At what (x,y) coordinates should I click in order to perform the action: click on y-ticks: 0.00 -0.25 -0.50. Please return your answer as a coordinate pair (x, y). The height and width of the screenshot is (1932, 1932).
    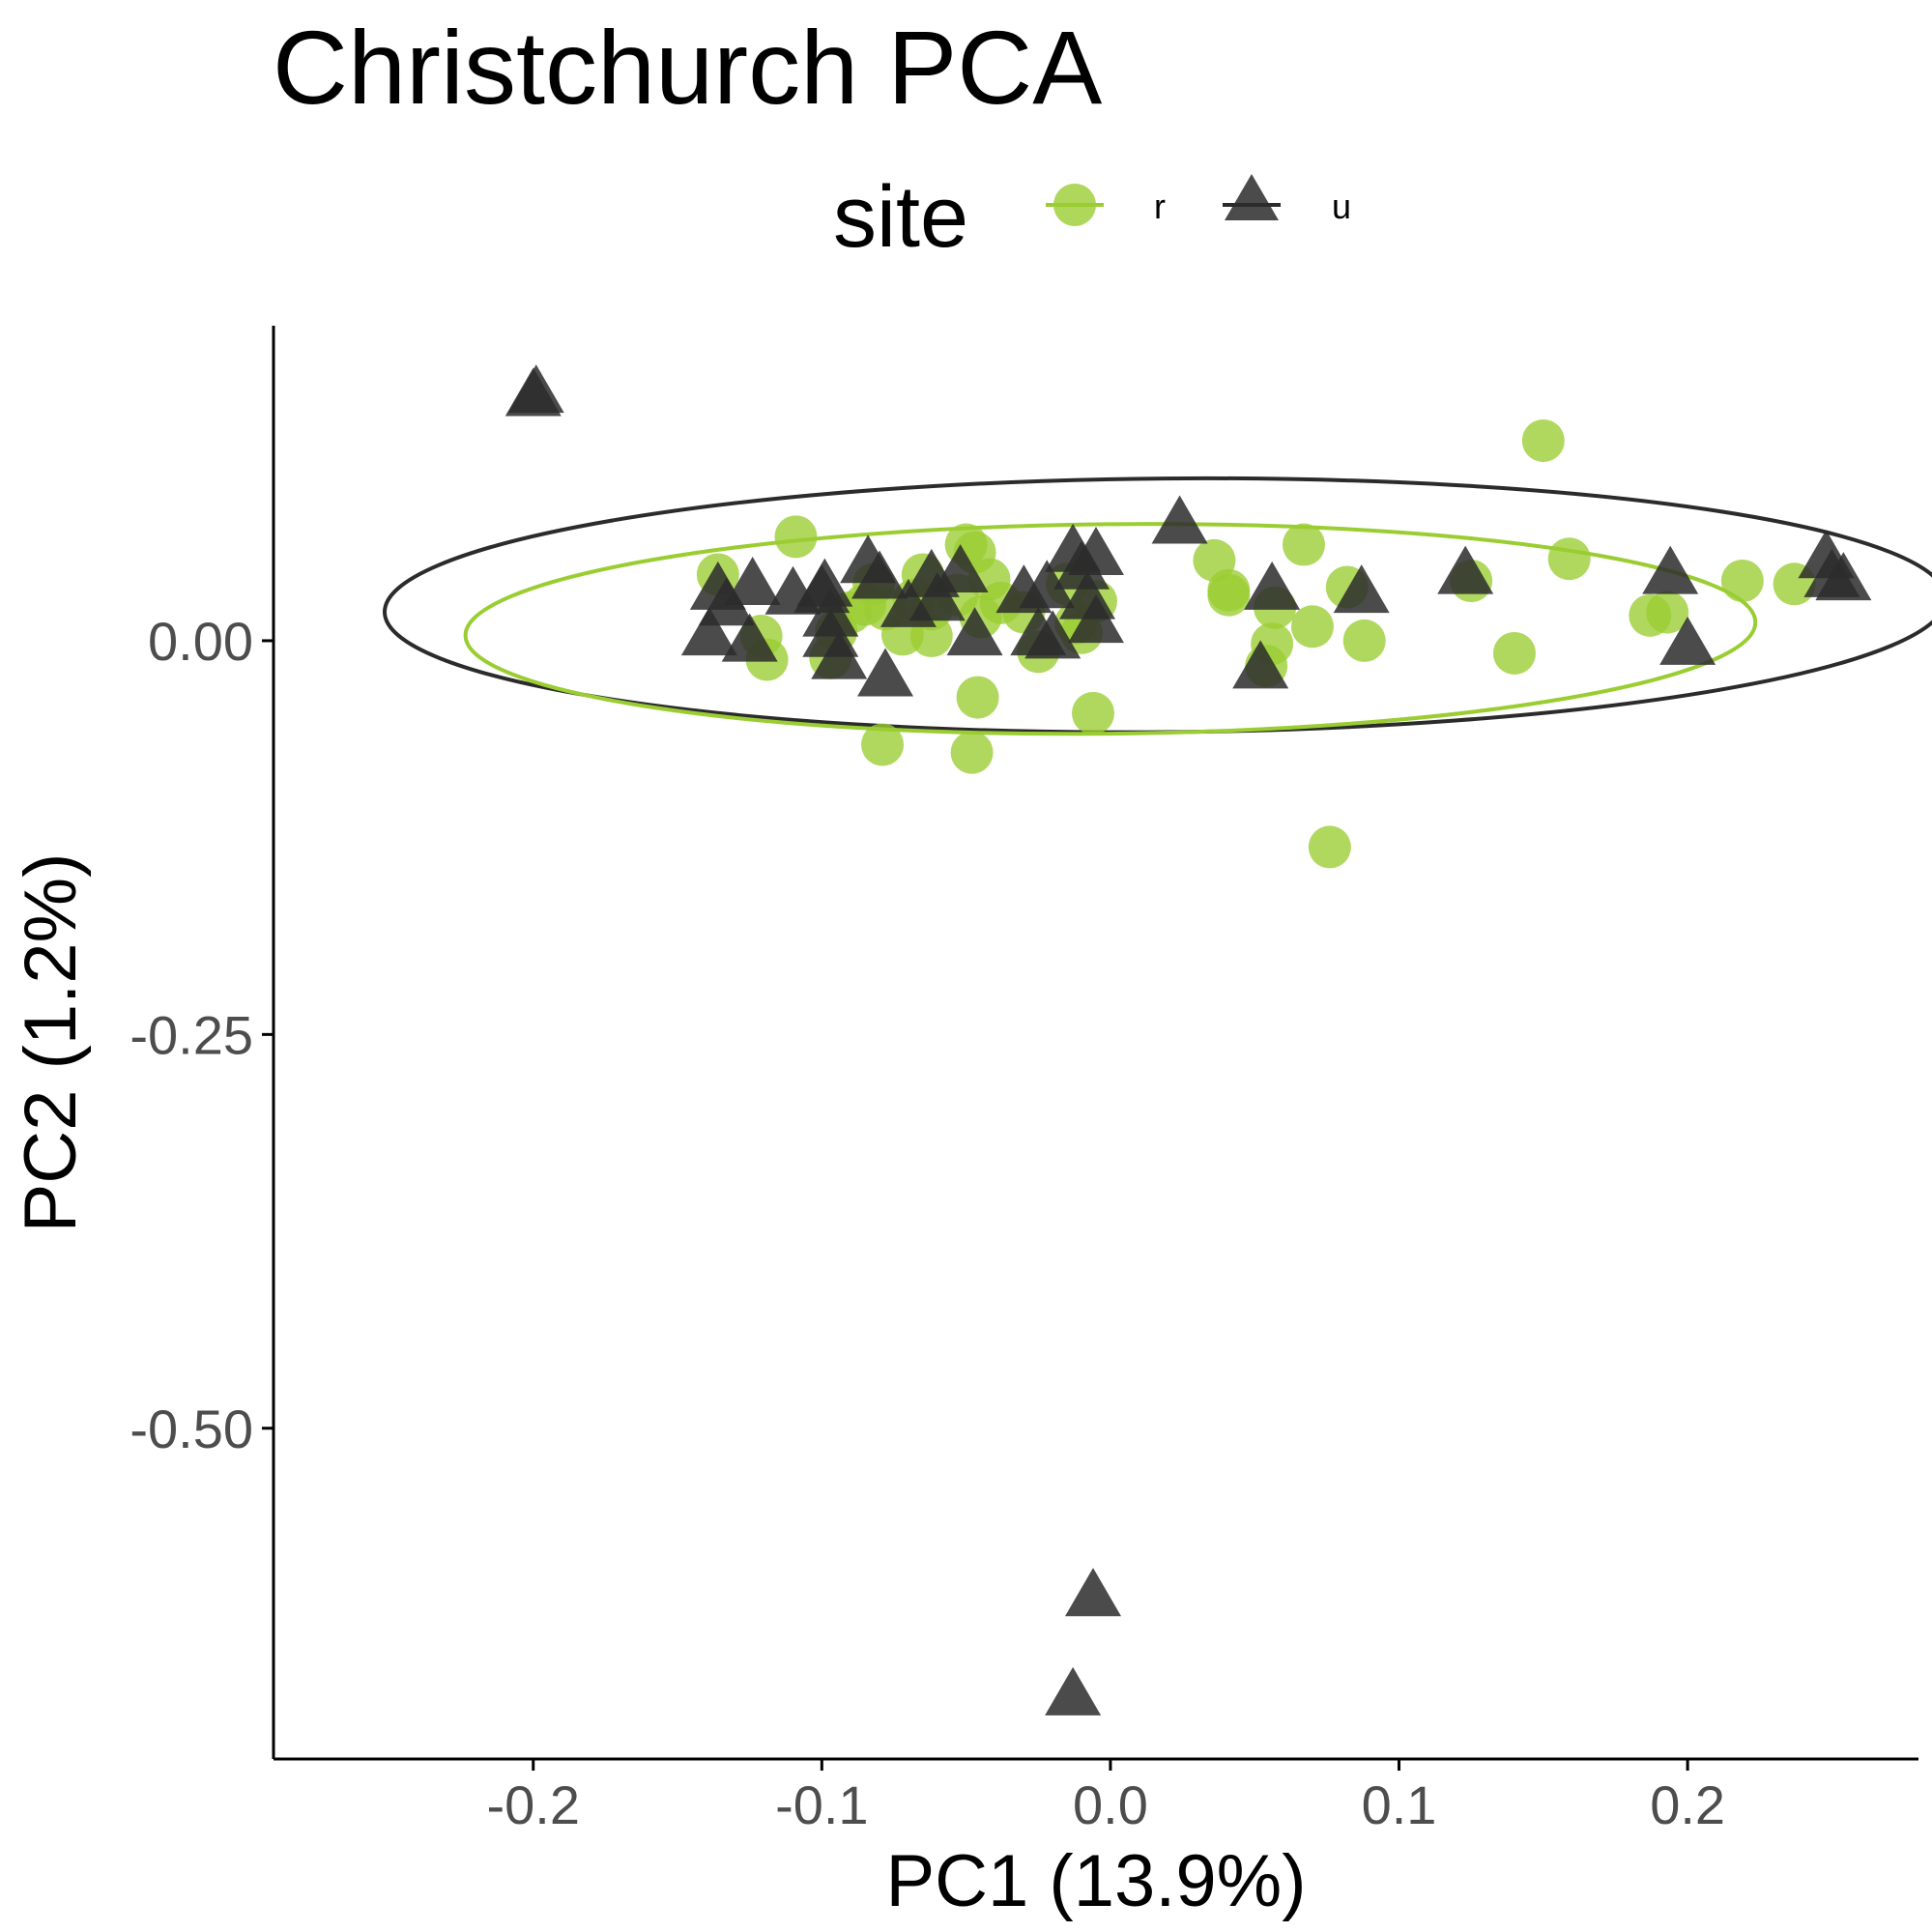
    Looking at the image, I should click on (202, 1035).